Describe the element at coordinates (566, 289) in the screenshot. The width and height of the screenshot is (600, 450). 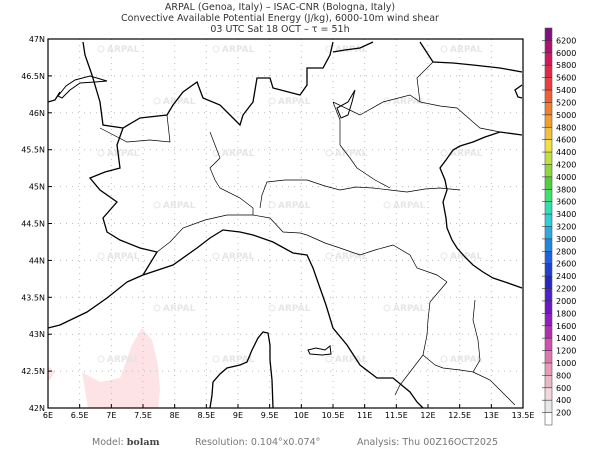
I see `colorbar-label: 2200` at that location.